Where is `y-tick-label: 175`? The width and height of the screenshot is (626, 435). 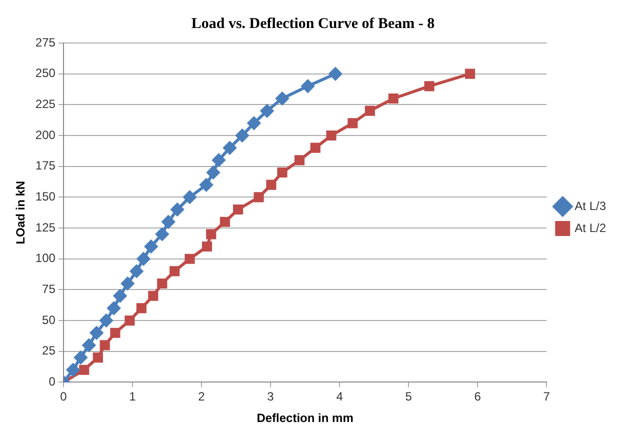 y-tick-label: 175 is located at coordinates (45, 165).